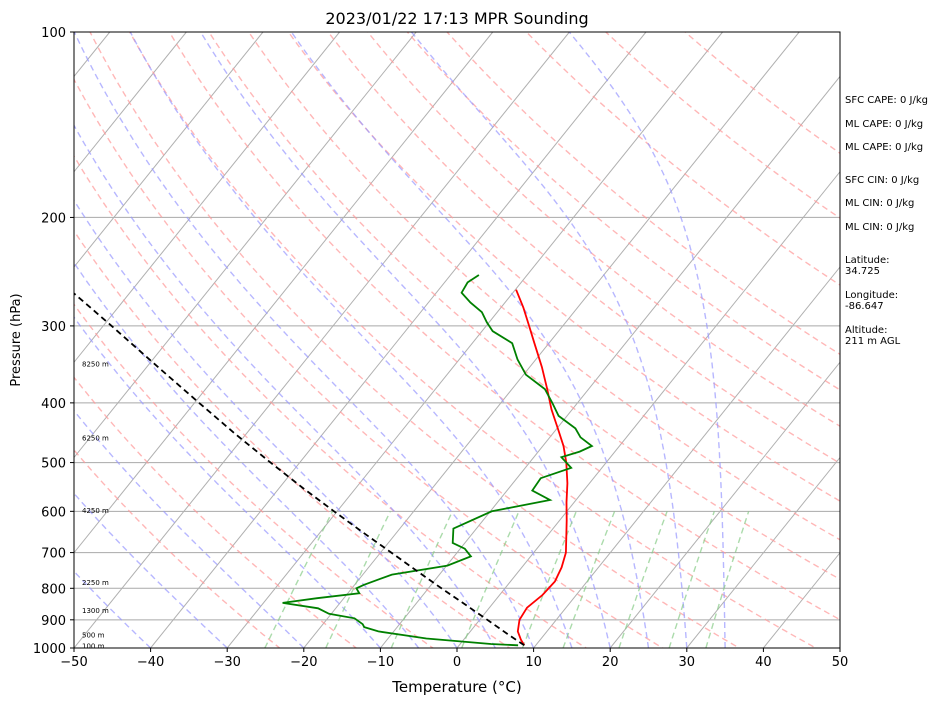  Describe the element at coordinates (884, 124) in the screenshot. I see `ml-cape-label: ML CAPE: 0 J/kg` at that location.